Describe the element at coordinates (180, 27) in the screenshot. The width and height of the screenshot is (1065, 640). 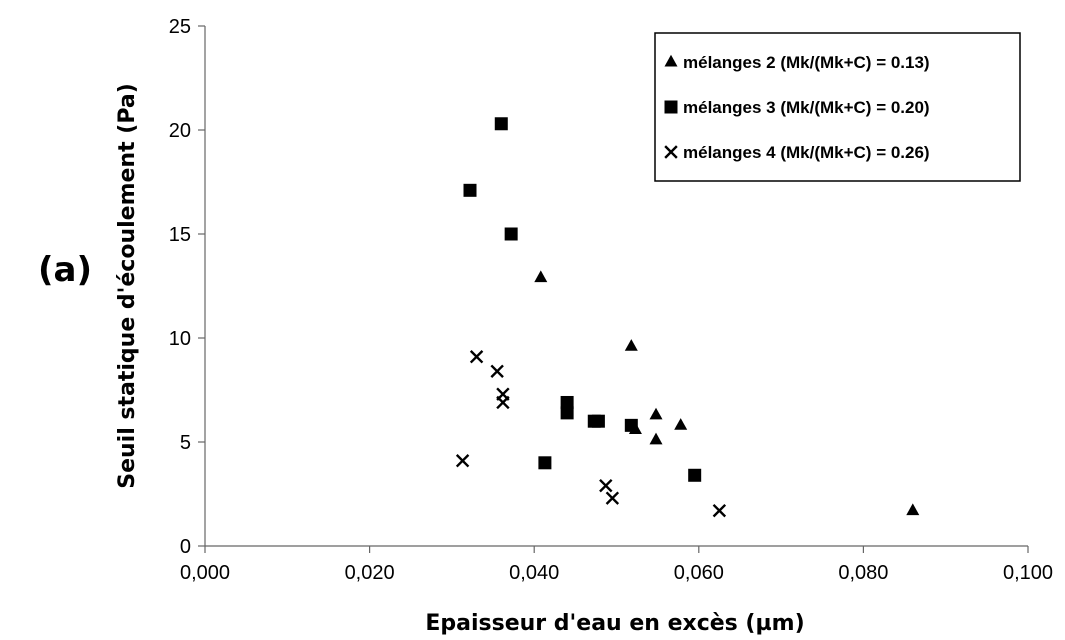
I see `y-tick-label: 25` at that location.